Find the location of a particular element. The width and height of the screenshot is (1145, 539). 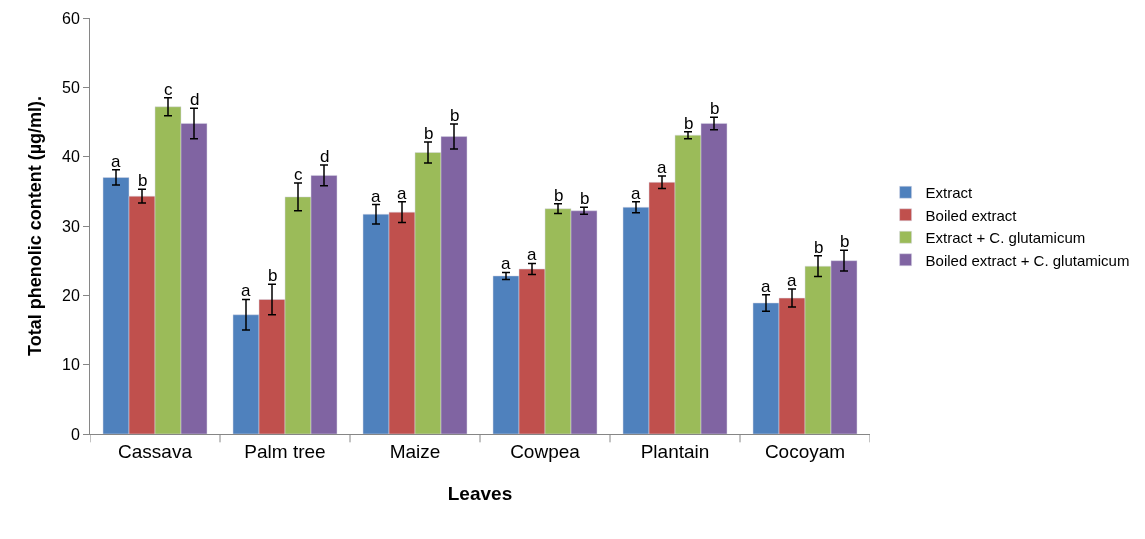

y-tick-label: 30 is located at coordinates (71, 226).